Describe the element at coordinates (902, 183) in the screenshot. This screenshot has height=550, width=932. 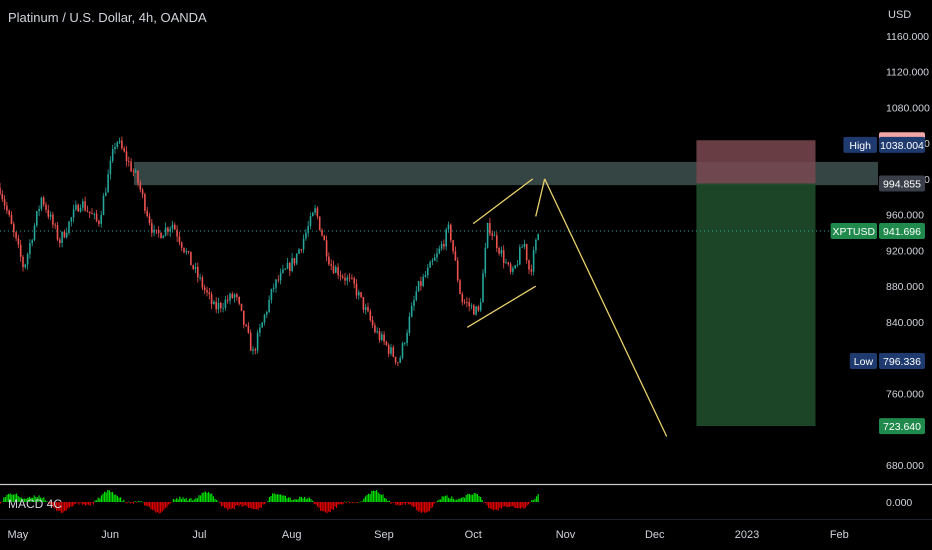
I see `price-tag-994.855: 994.855` at that location.